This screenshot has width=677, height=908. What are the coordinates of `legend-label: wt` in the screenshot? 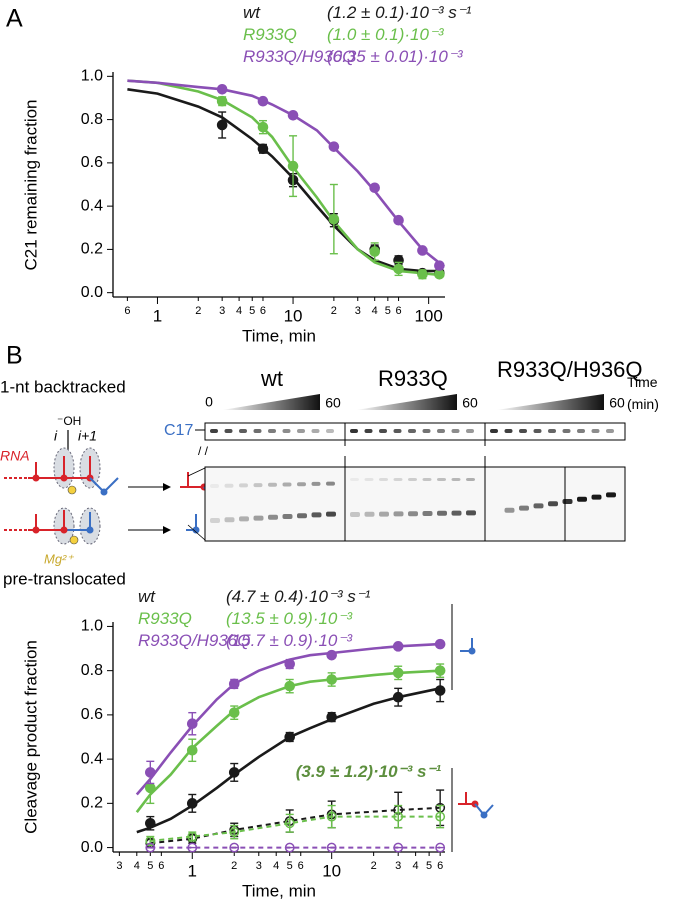 It's located at (251, 12).